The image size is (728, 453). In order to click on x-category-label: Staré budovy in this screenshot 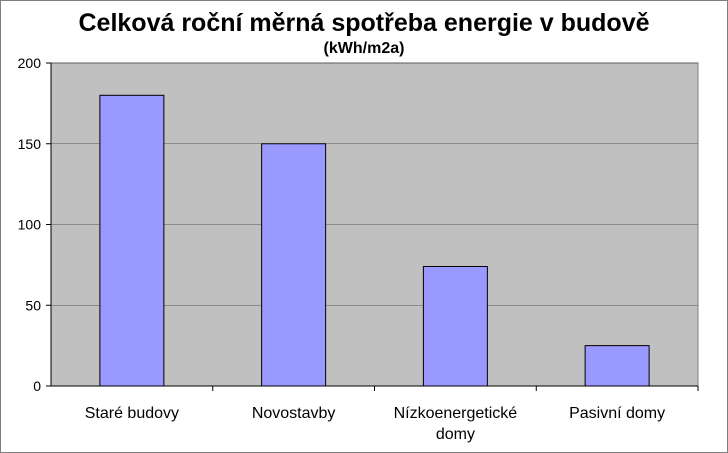, I will do `click(132, 413)`.